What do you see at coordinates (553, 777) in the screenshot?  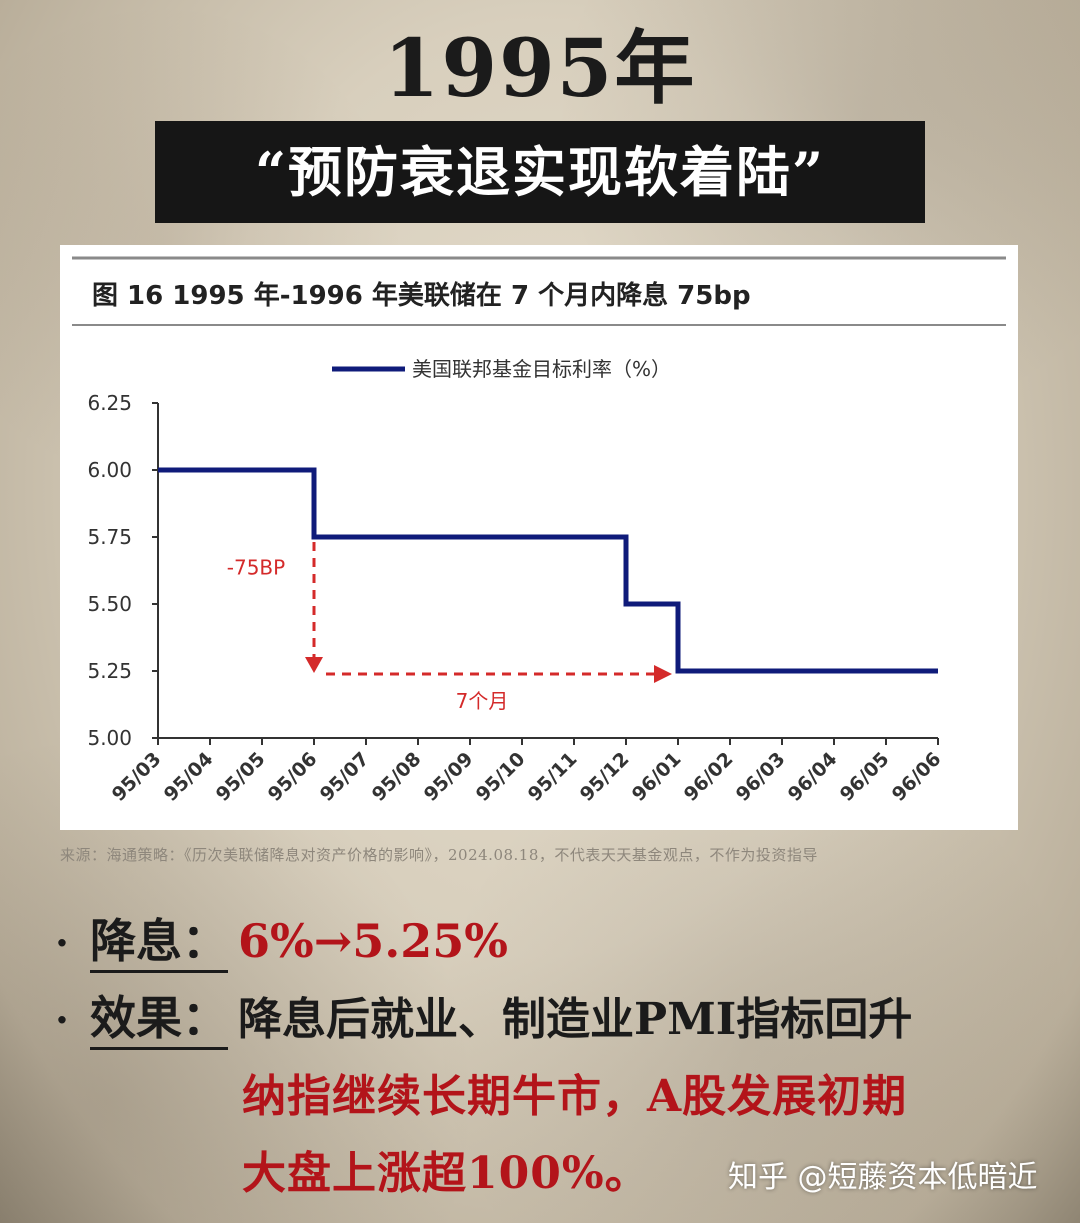 I see `x-tick-label: 95/11` at bounding box center [553, 777].